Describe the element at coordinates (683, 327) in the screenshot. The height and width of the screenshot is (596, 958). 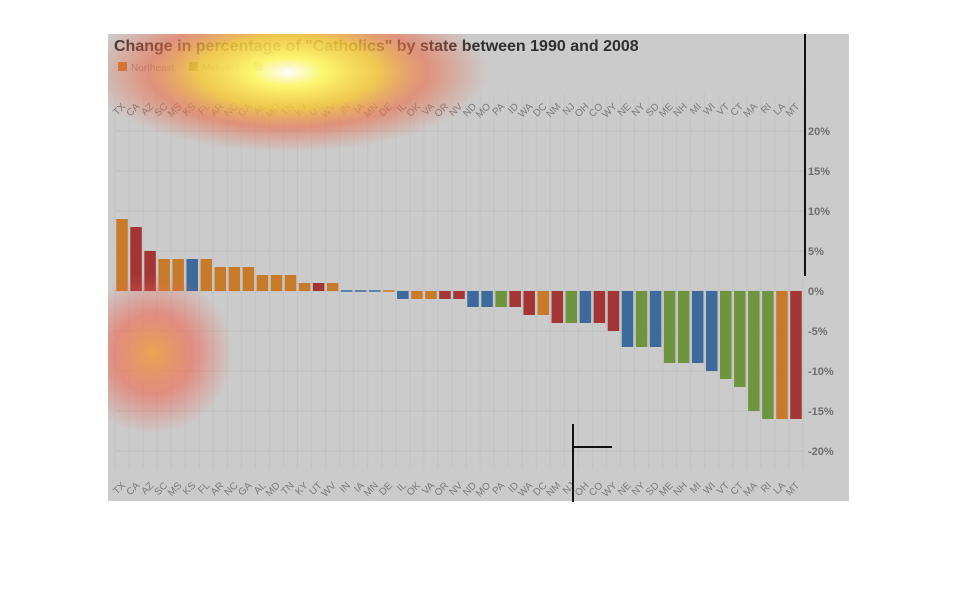
I see `bar-nh` at that location.